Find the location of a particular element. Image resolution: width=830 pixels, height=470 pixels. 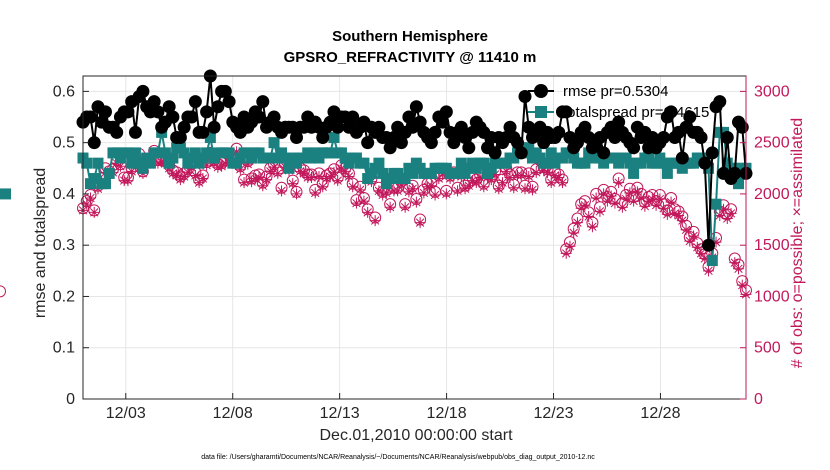

y-tick-label: 0.2 is located at coordinates (64, 296).